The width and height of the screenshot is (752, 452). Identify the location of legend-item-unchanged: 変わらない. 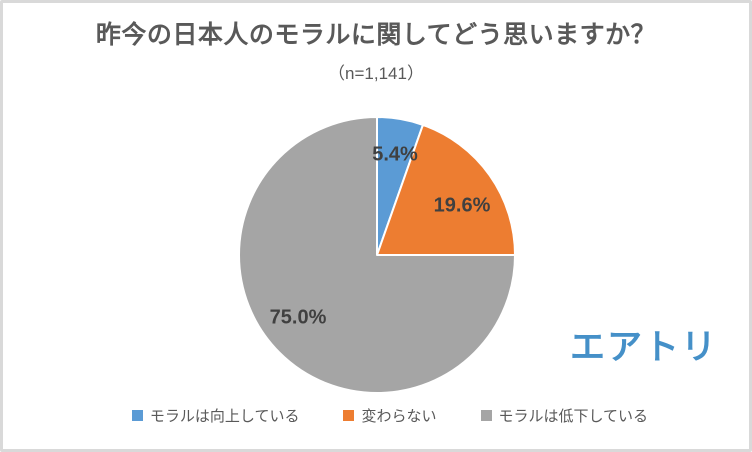
(390, 415).